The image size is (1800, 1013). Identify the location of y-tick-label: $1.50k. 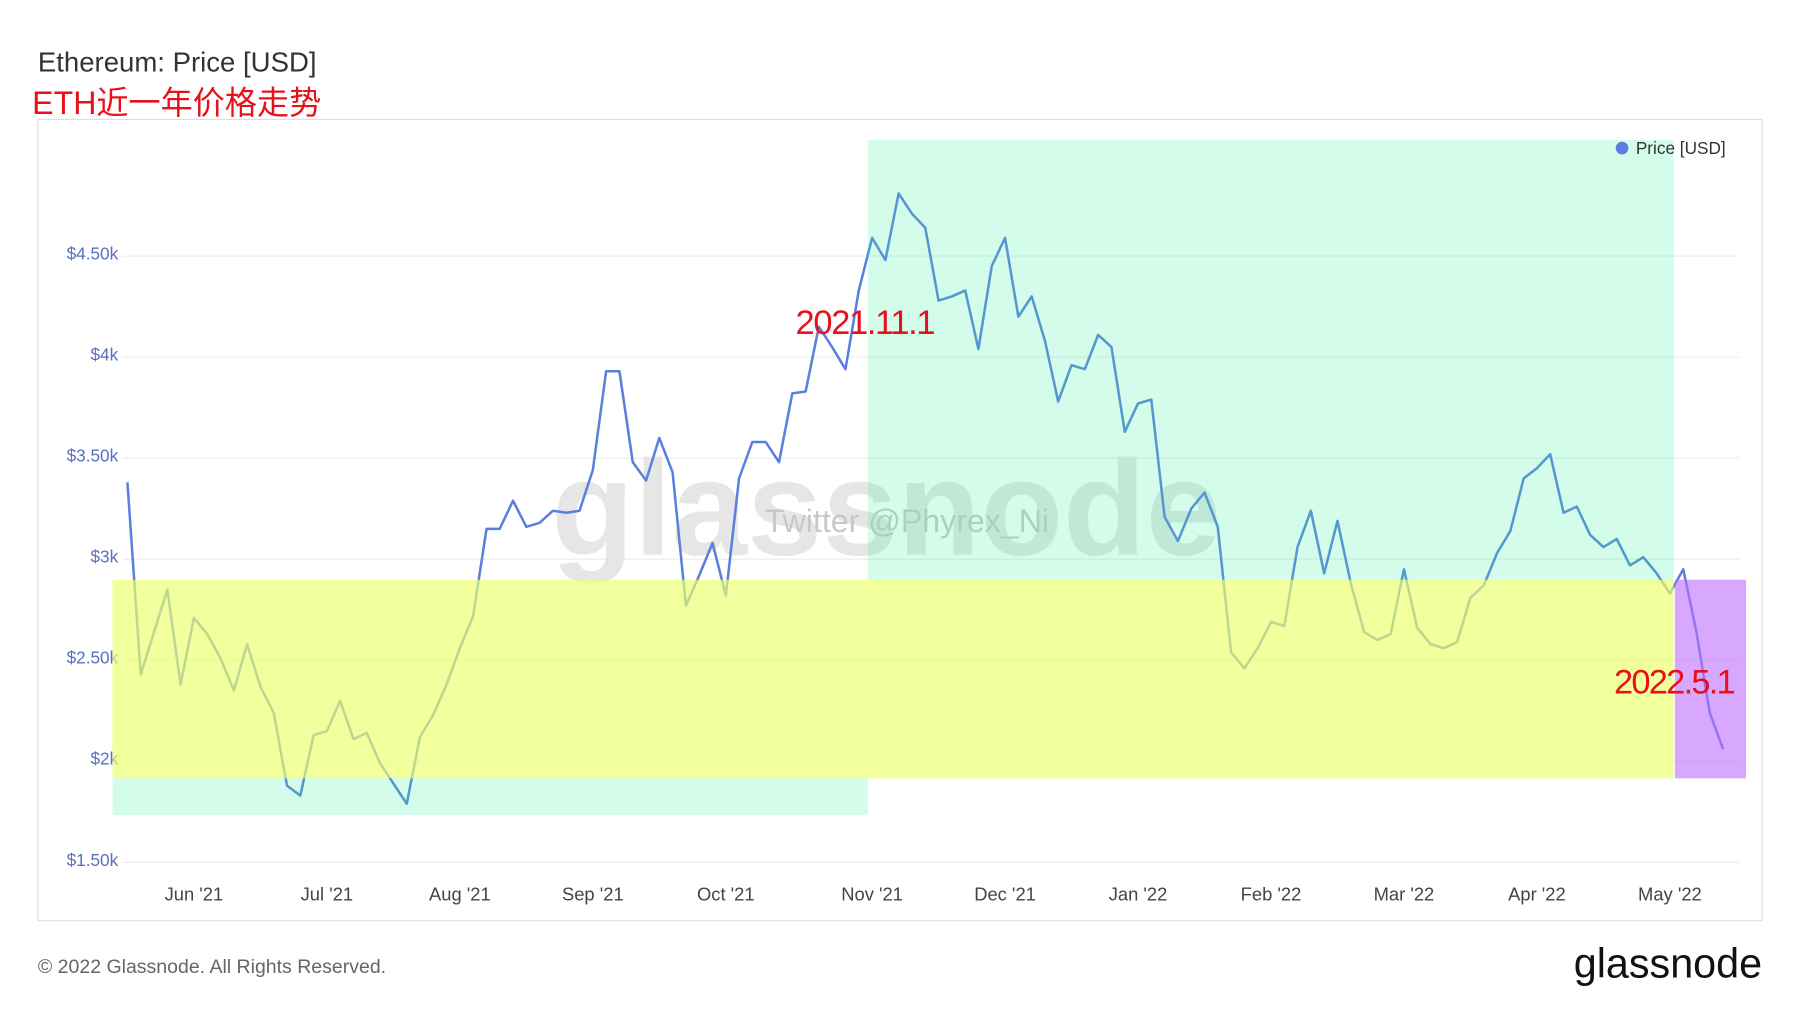
(93, 860).